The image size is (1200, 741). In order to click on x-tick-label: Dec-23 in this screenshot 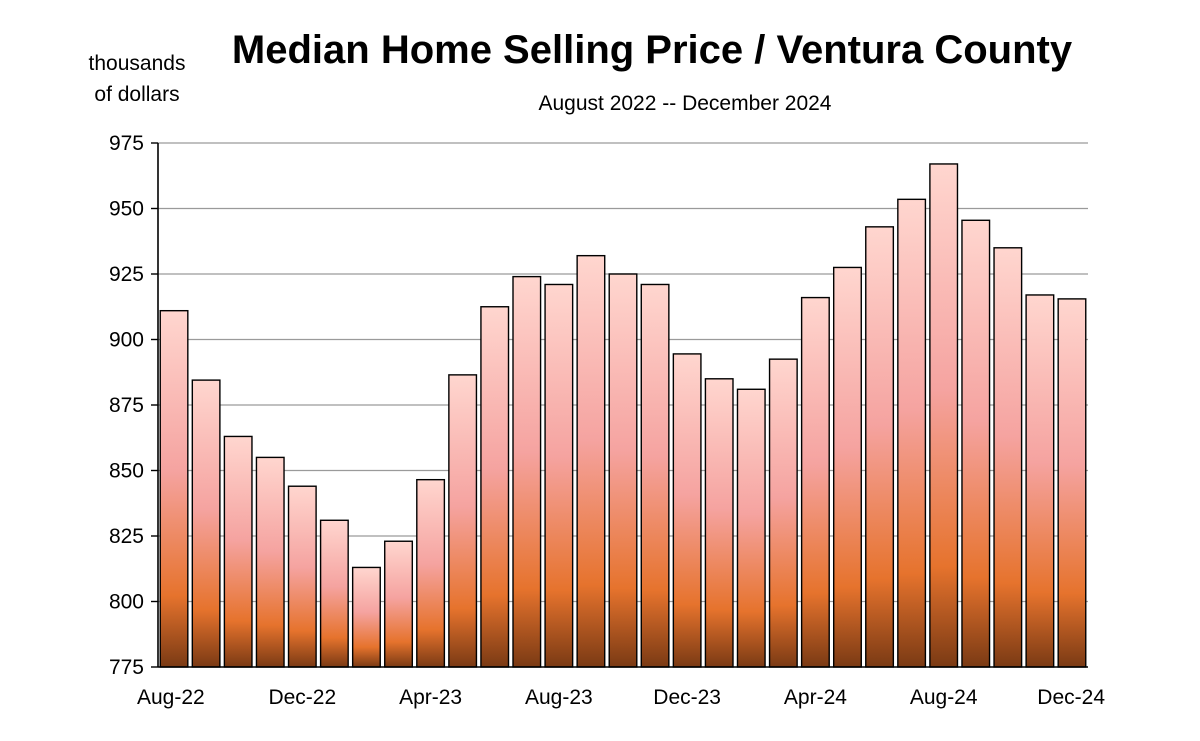, I will do `click(687, 697)`.